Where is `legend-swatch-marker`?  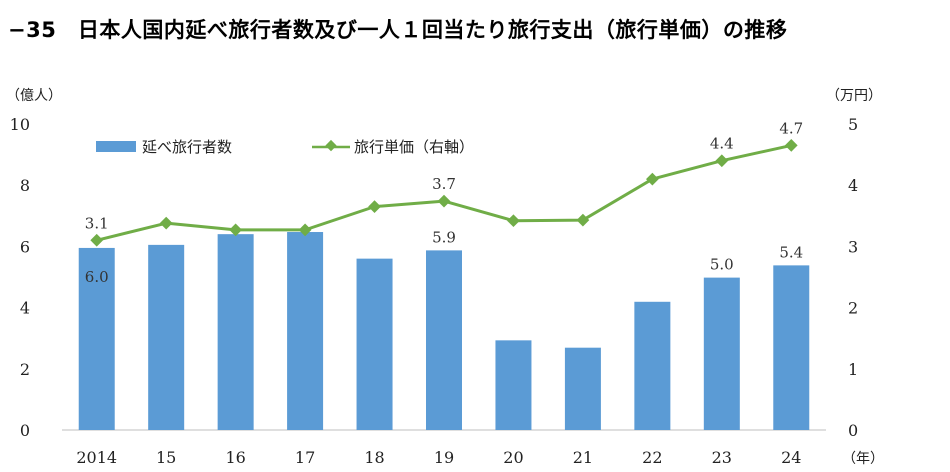 legend-swatch-marker is located at coordinates (331, 145).